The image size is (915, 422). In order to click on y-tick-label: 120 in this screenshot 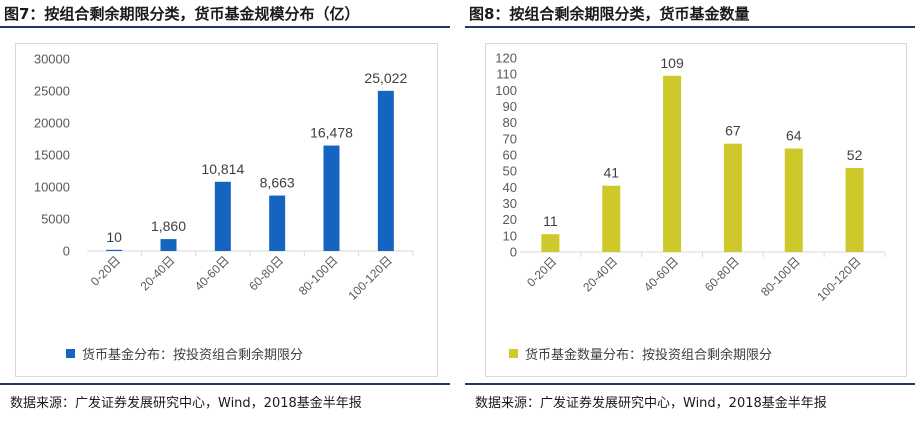, I will do `click(506, 58)`.